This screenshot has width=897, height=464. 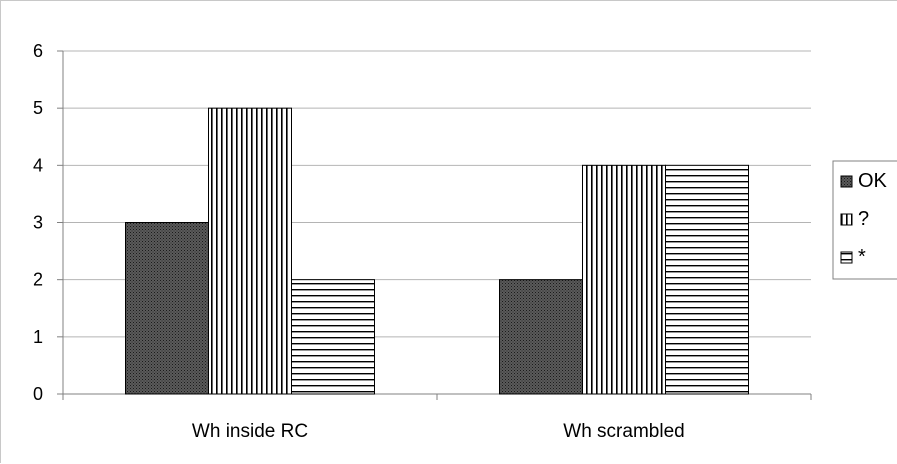 I want to click on y-tick-label-6: 6, so click(x=38, y=51).